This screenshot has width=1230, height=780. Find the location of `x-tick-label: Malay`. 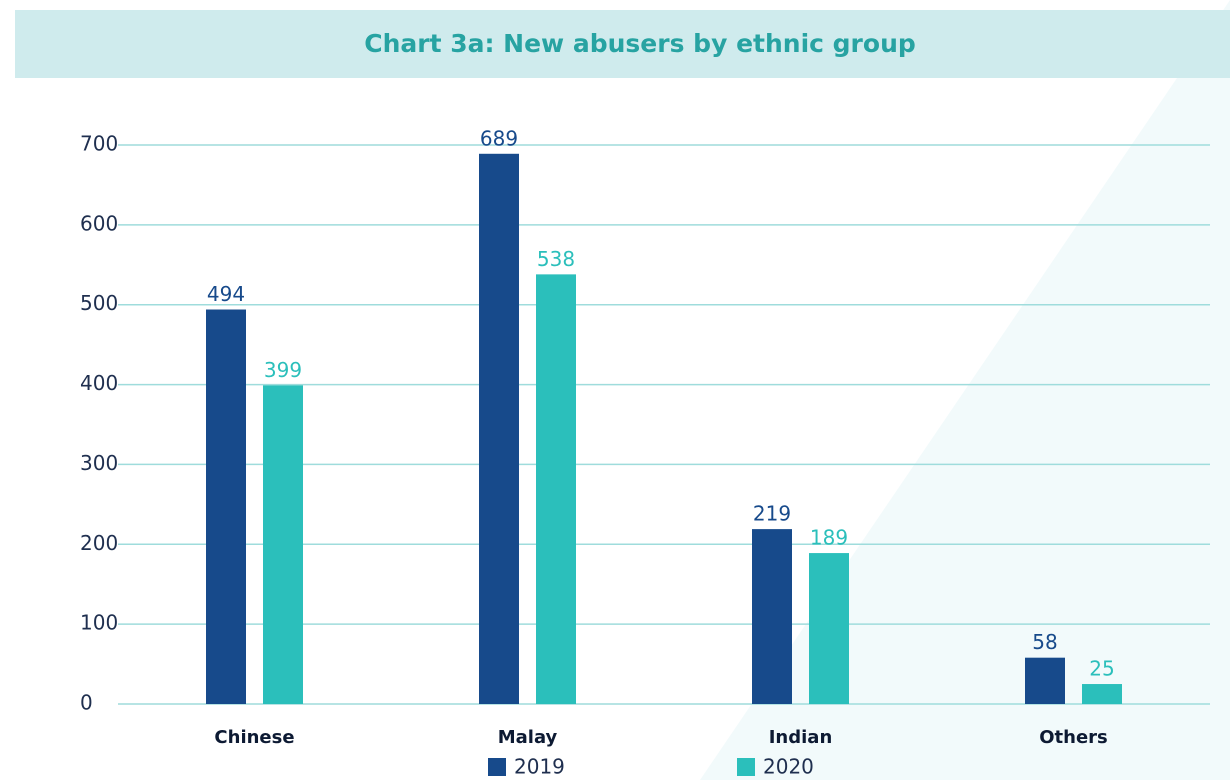

x-tick-label: Malay is located at coordinates (528, 737).